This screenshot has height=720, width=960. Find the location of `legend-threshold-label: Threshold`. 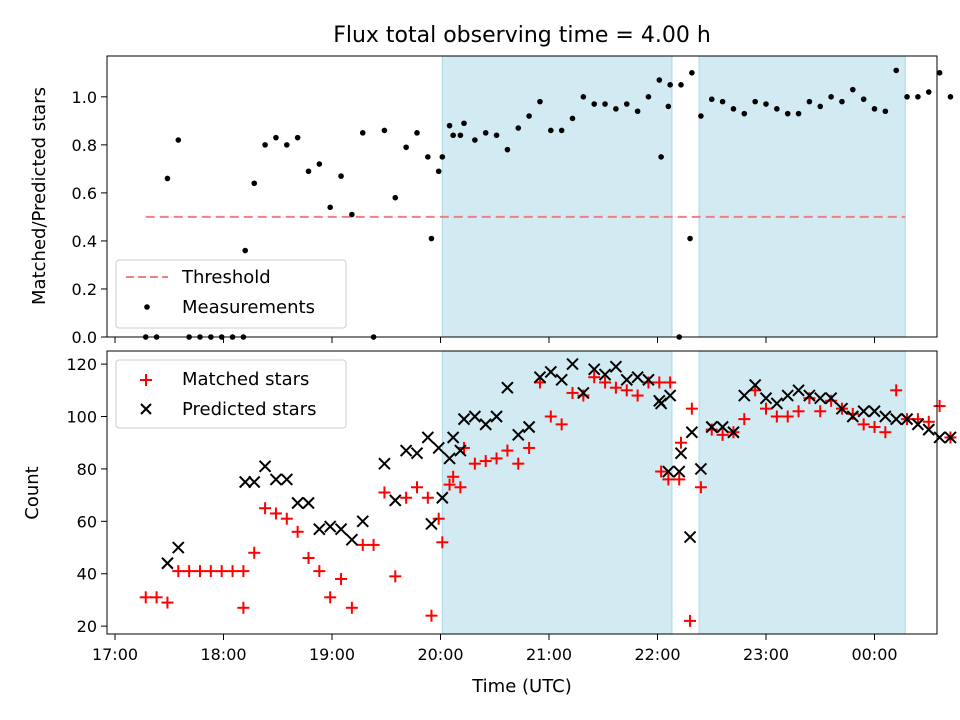

legend-threshold-label: Threshold is located at coordinates (226, 277).